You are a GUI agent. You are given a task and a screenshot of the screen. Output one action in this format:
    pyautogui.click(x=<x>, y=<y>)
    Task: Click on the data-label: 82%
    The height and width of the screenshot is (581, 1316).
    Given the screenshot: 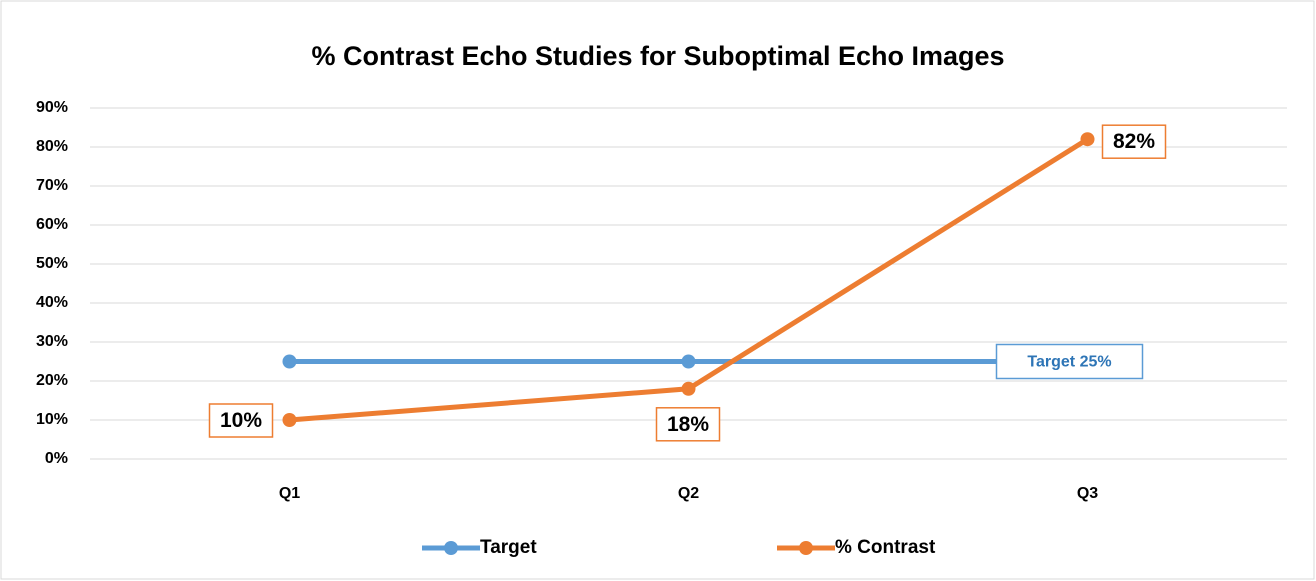 What is the action you would take?
    pyautogui.click(x=1134, y=141)
    